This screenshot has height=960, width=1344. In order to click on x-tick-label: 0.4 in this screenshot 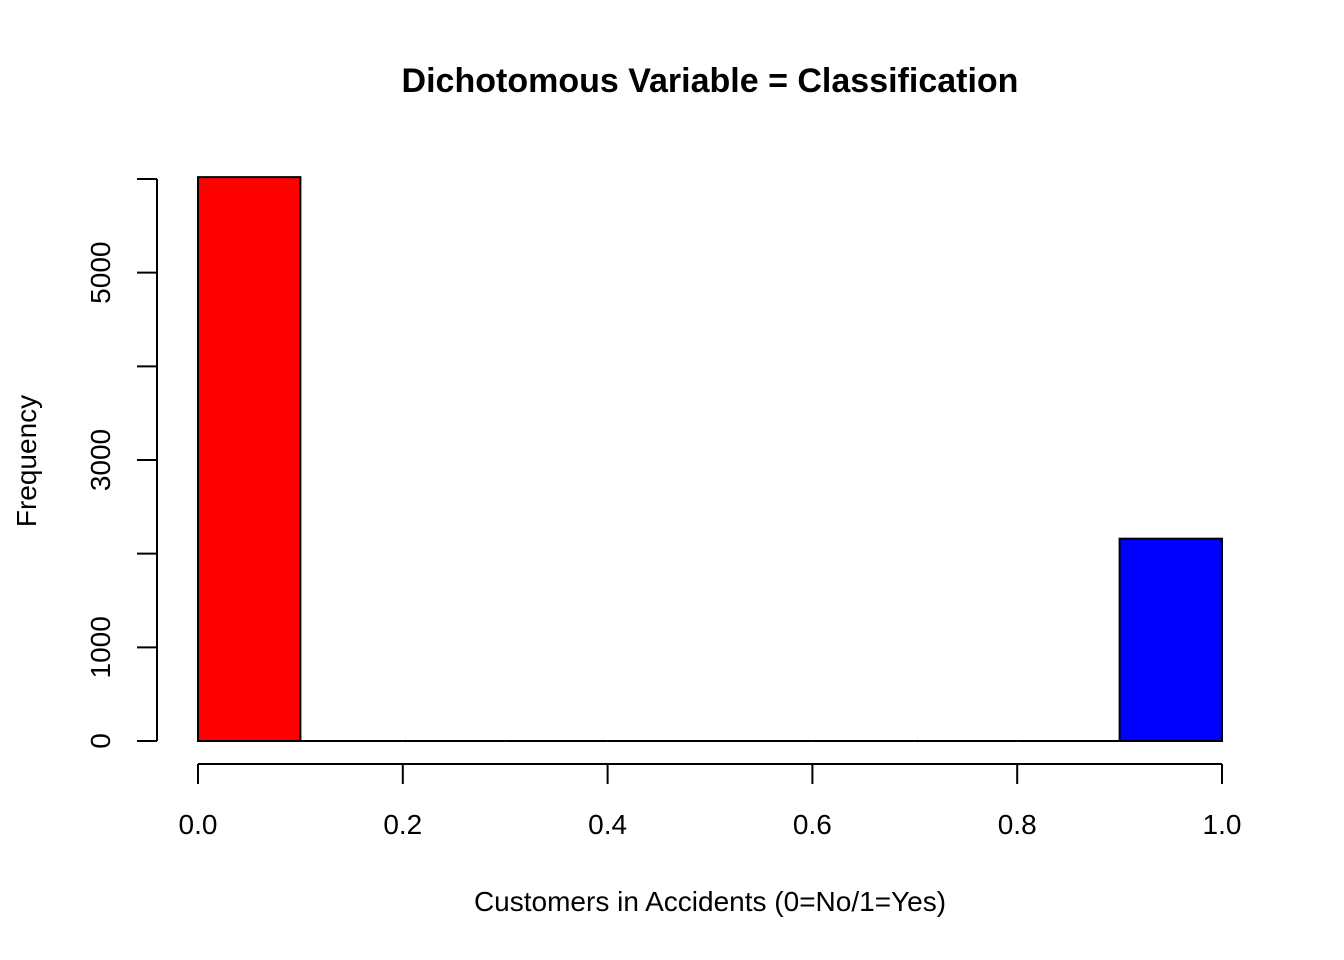, I will do `click(607, 824)`.